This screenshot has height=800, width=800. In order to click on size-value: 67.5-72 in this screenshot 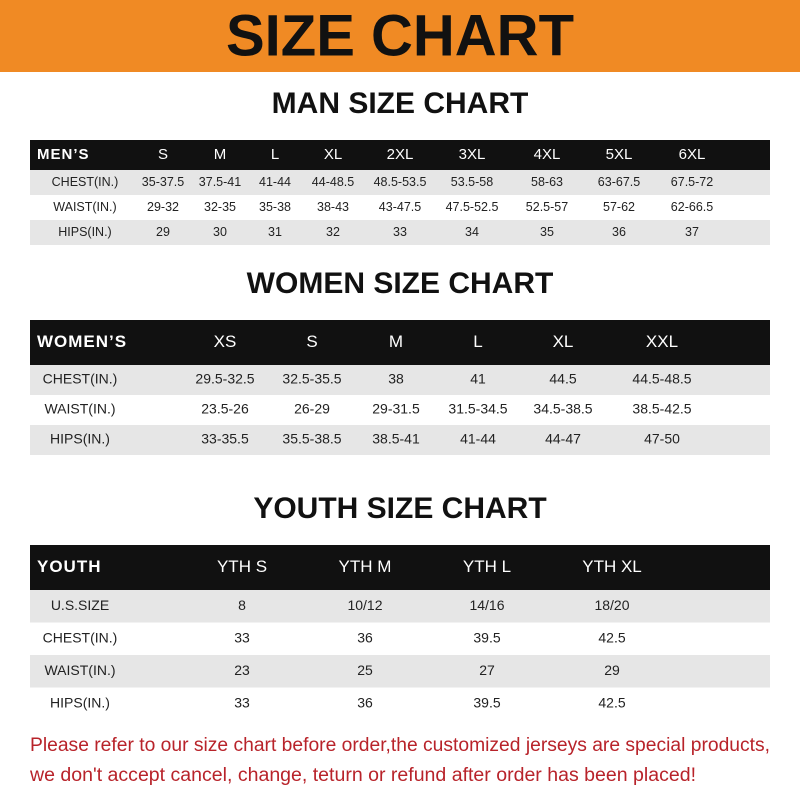, I will do `click(692, 182)`.